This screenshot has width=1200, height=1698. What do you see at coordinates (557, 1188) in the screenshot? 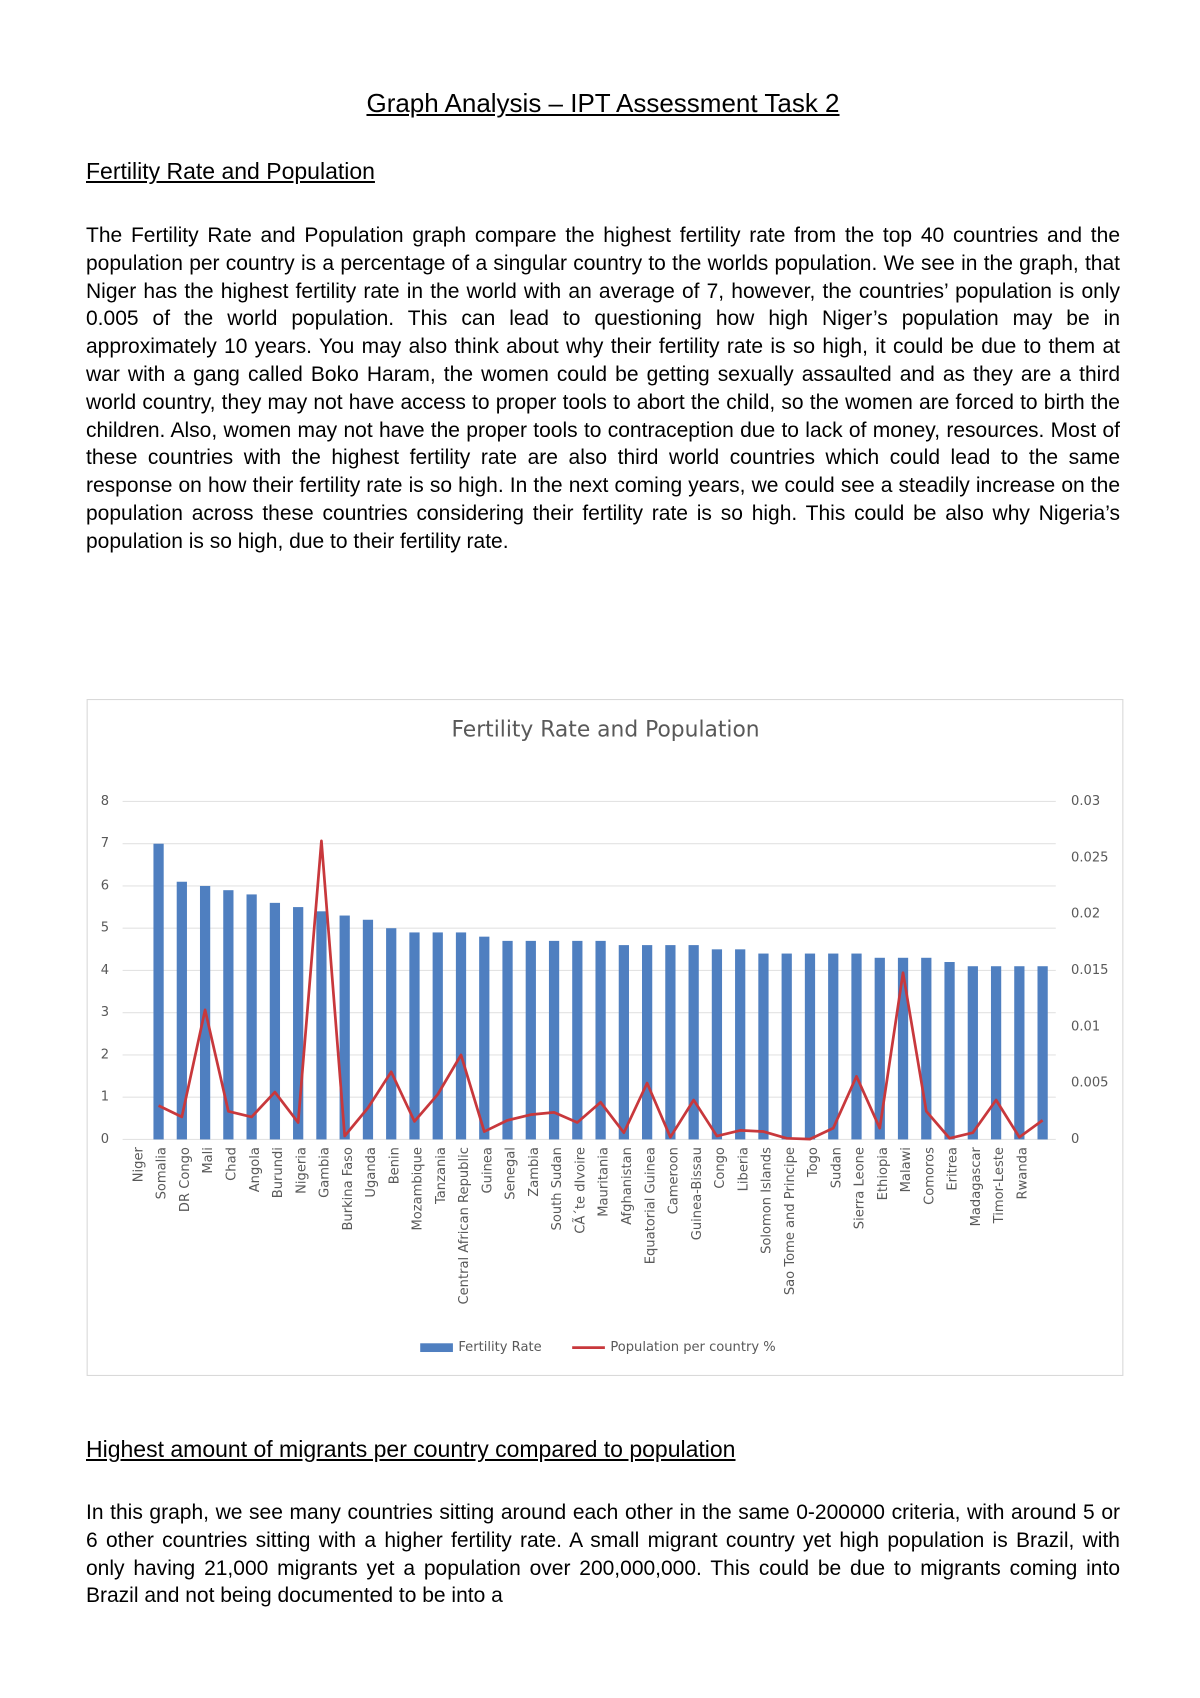
I see `x-tick-label: South Sudan` at bounding box center [557, 1188].